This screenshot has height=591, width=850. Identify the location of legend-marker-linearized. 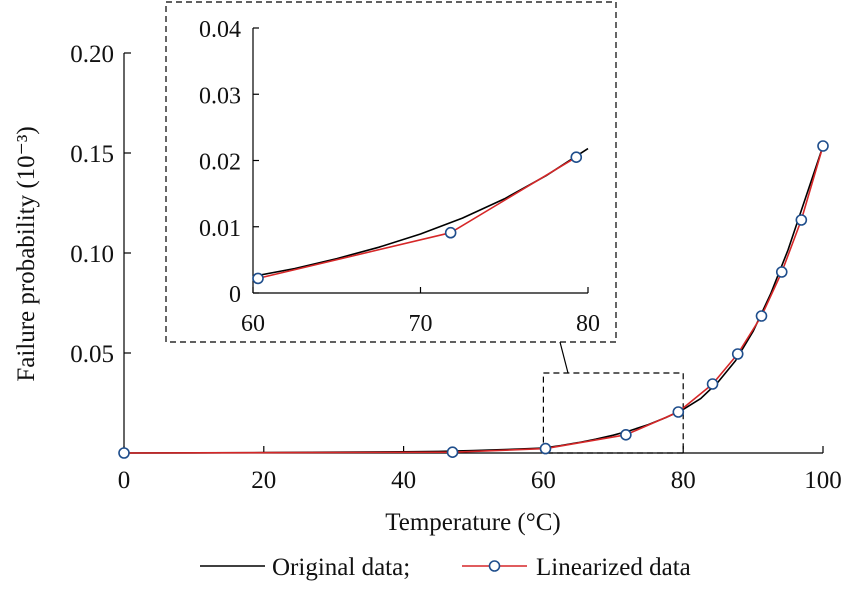
(494, 566).